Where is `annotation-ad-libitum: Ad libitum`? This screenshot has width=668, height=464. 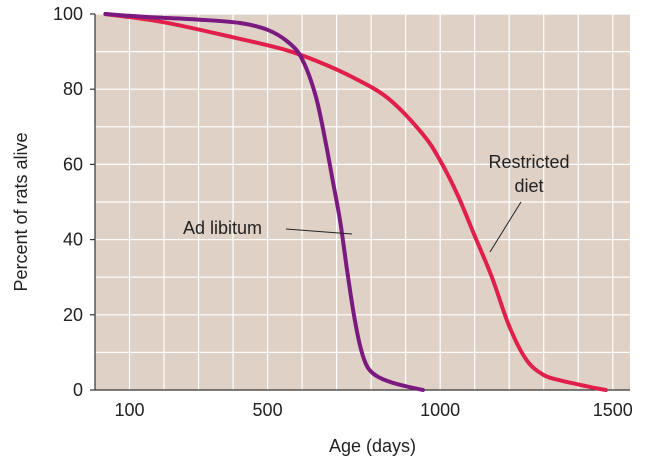
annotation-ad-libitum: Ad libitum is located at coordinates (222, 228).